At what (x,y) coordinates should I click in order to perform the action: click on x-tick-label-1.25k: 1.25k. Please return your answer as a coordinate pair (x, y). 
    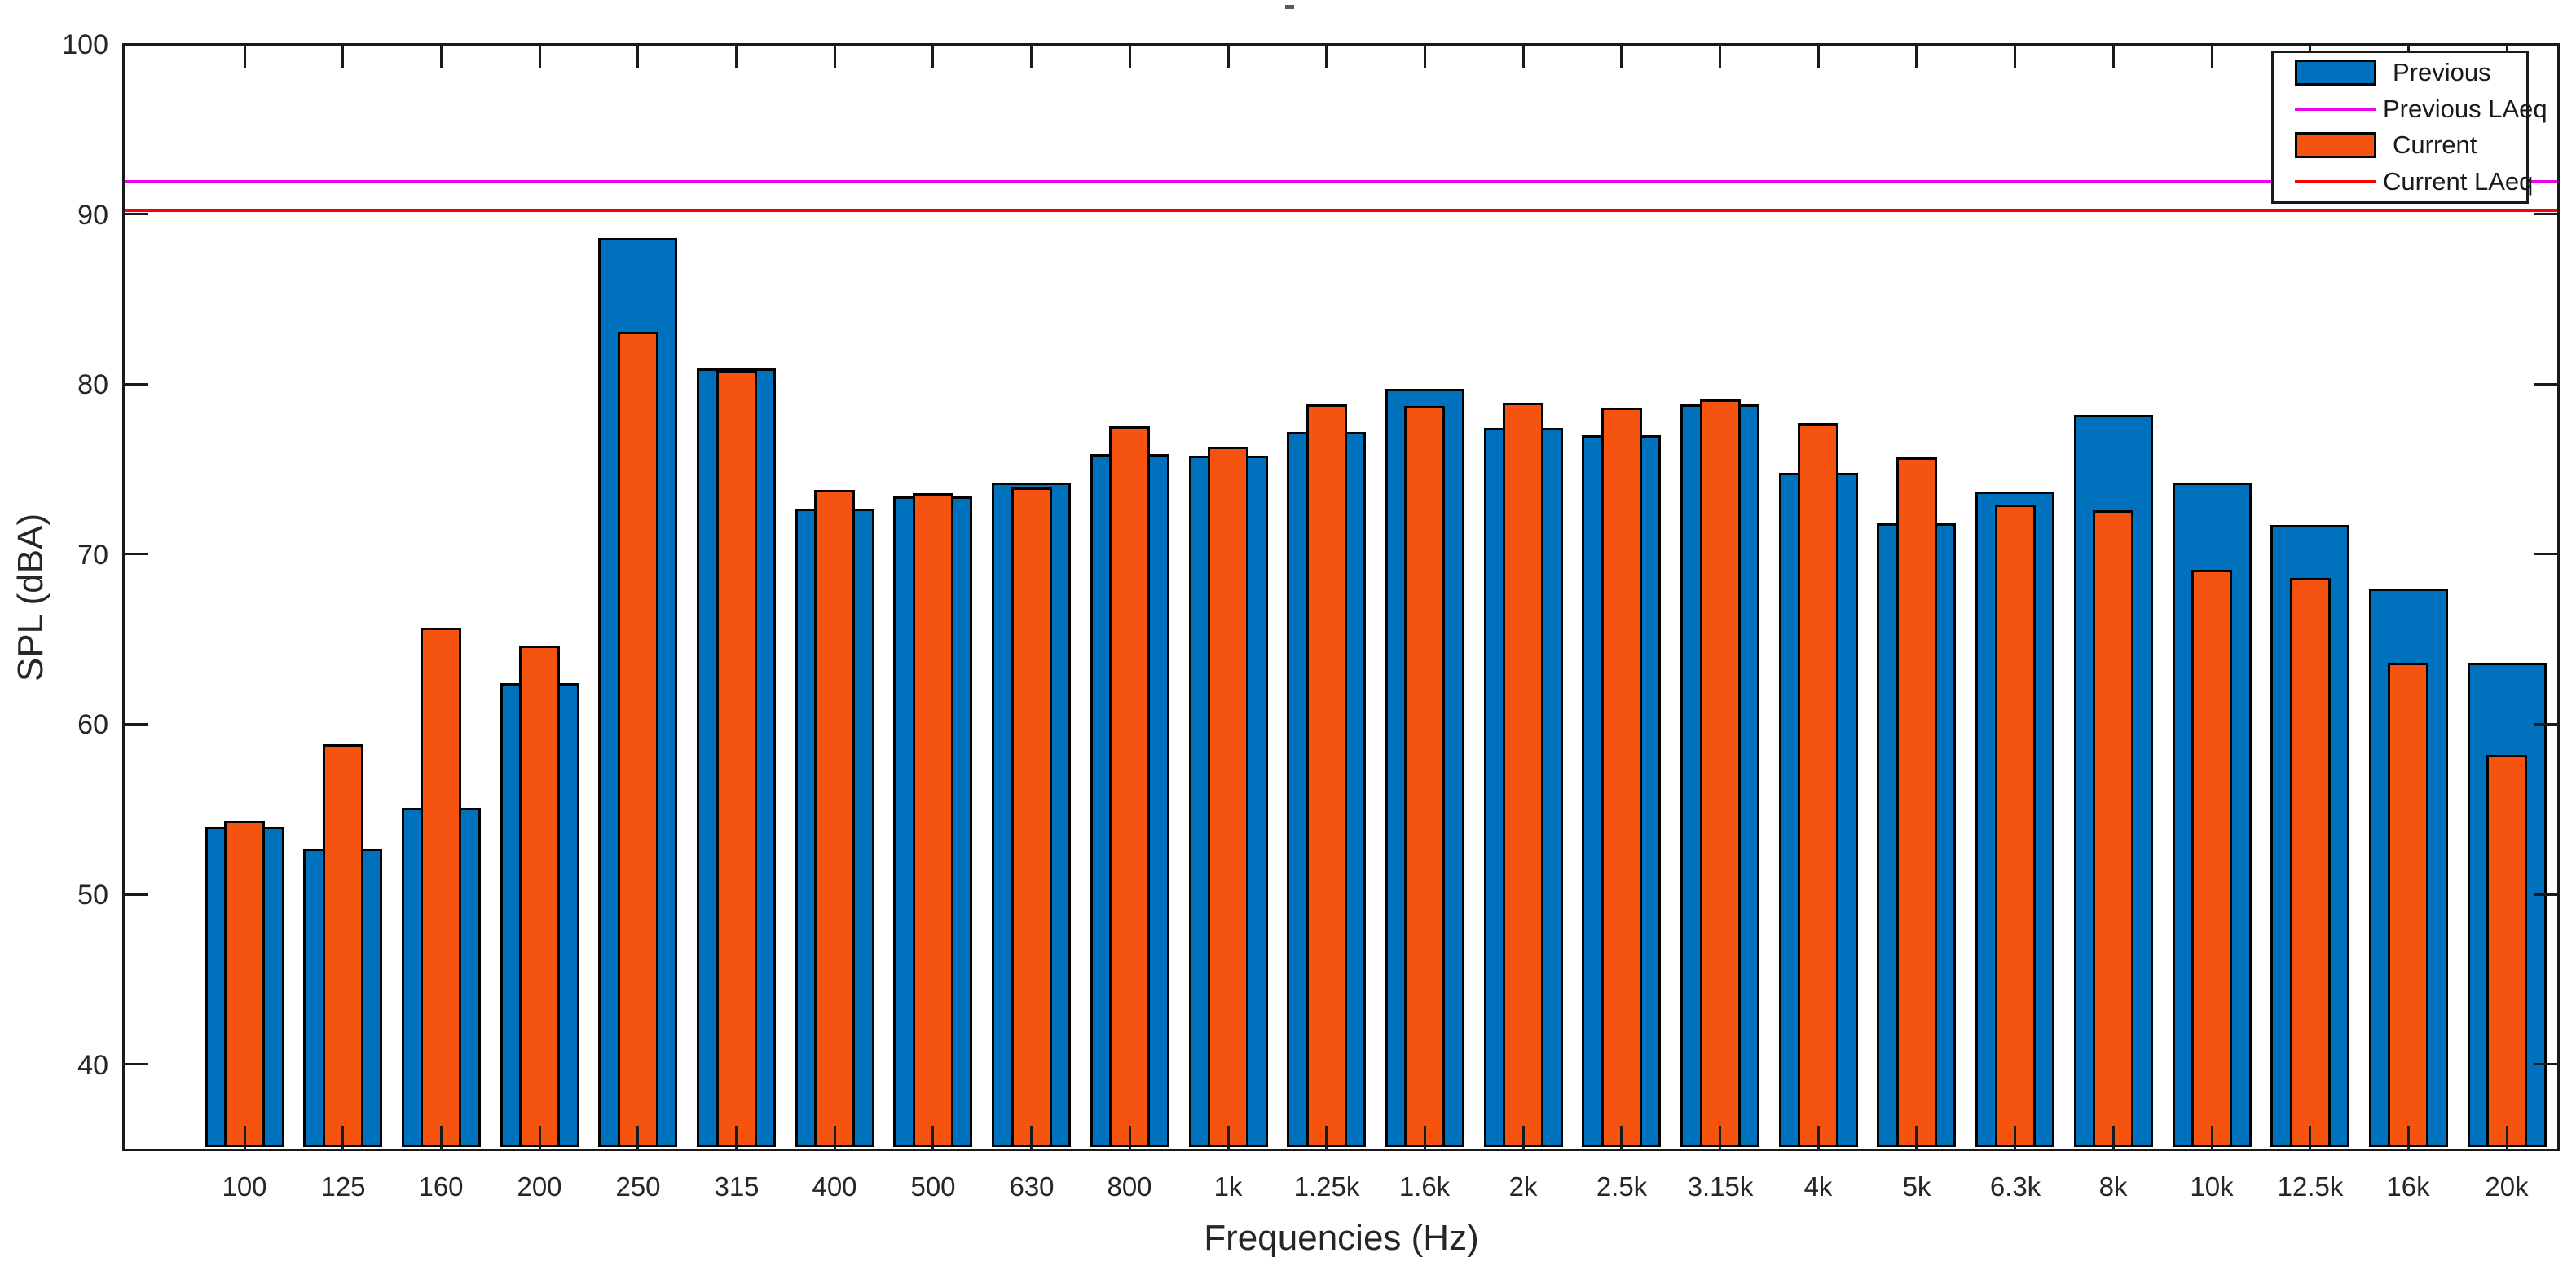
    Looking at the image, I should click on (1327, 1187).